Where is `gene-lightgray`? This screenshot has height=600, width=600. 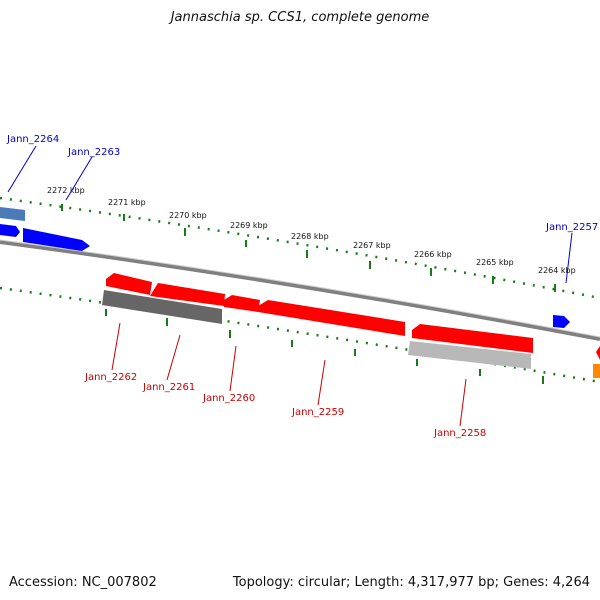
gene-lightgray is located at coordinates (469, 355).